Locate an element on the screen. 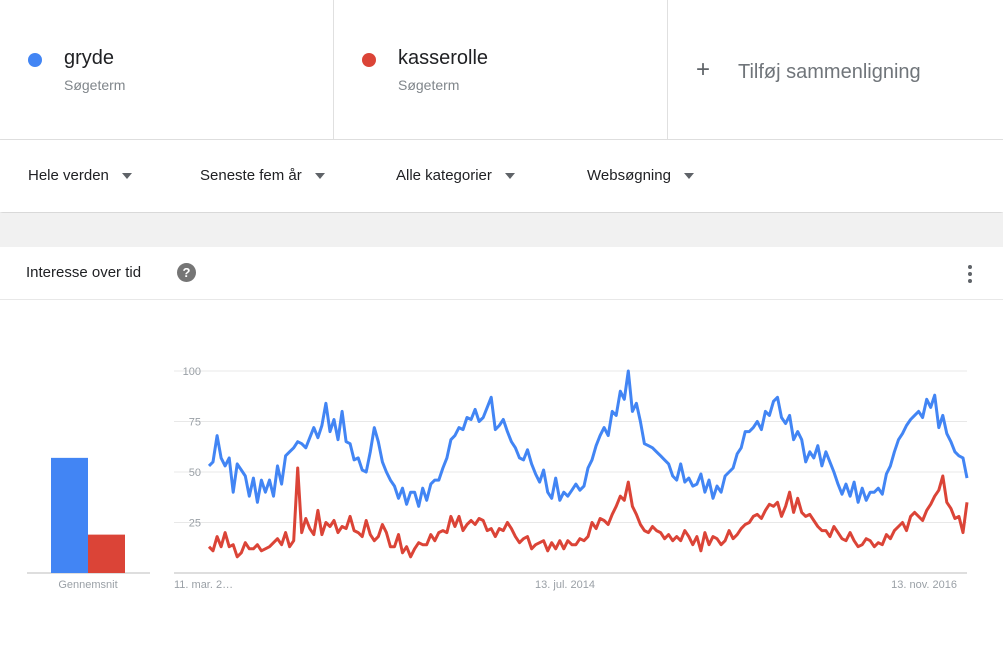 This screenshot has height=652, width=1003. category-dropdown: Alle kategorier is located at coordinates (455, 175).